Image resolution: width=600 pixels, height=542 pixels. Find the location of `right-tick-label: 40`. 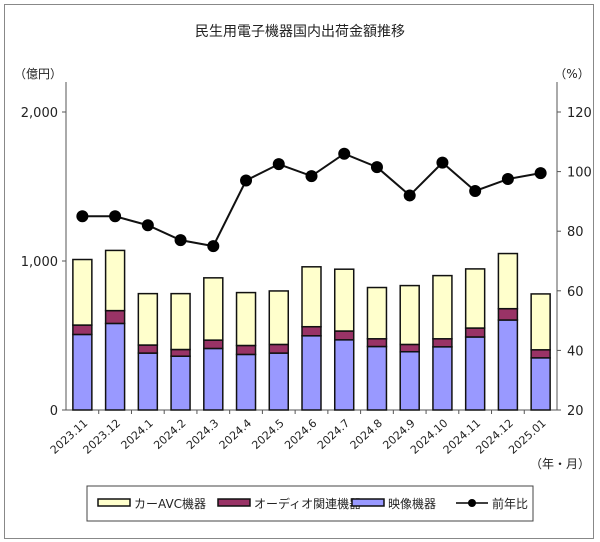

right-tick-label: 40 is located at coordinates (575, 351).